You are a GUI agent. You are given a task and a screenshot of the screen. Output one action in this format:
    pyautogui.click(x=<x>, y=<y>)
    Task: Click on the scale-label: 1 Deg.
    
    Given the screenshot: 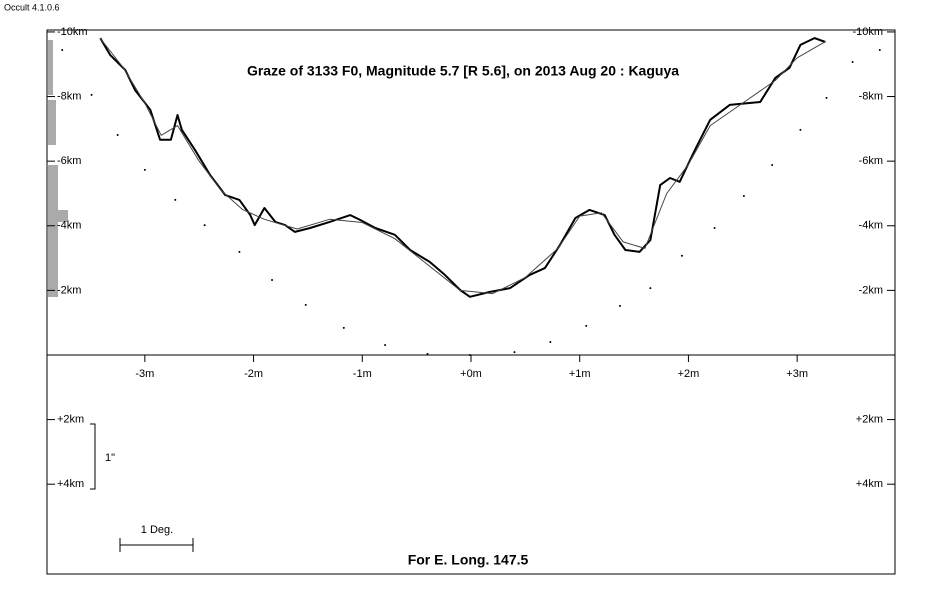 What is the action you would take?
    pyautogui.click(x=157, y=530)
    